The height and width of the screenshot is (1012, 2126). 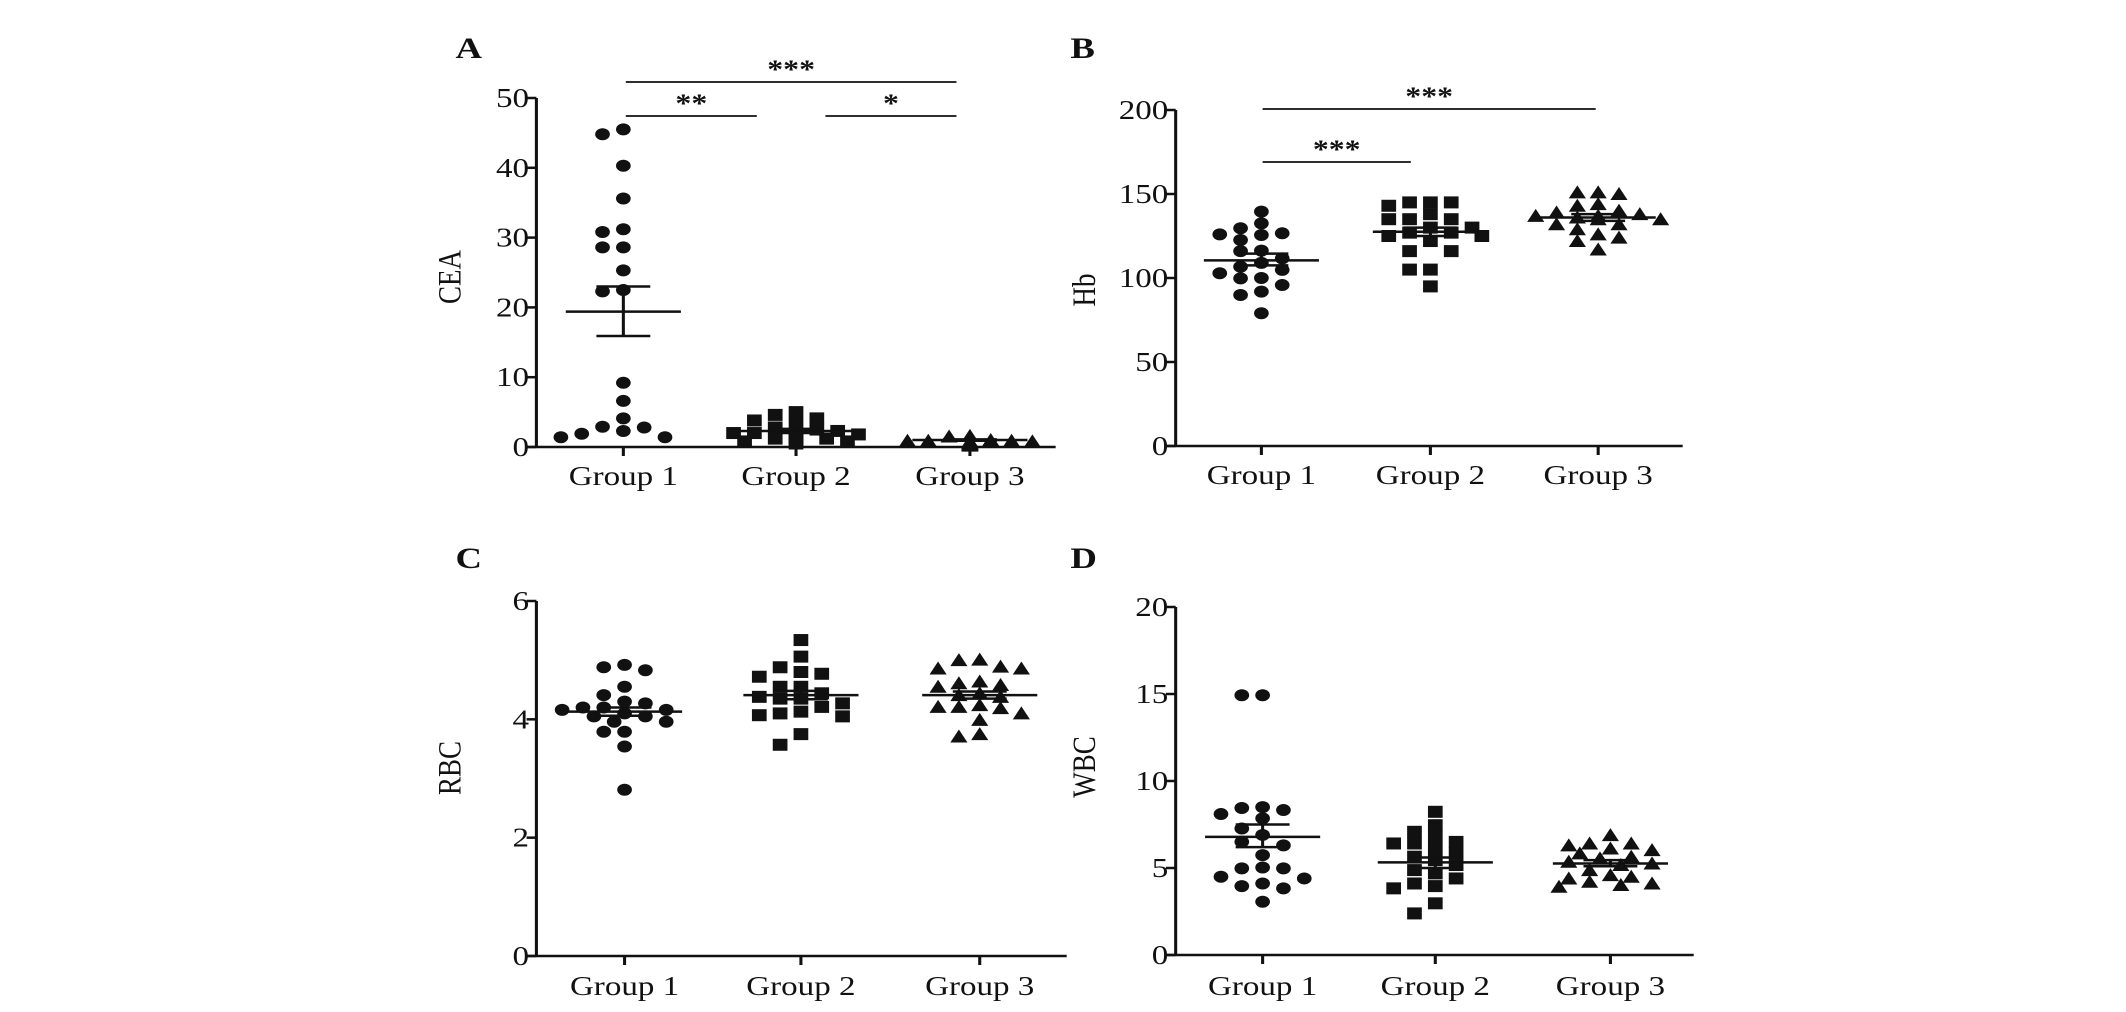 I want to click on panel-label: D, so click(x=1083, y=558).